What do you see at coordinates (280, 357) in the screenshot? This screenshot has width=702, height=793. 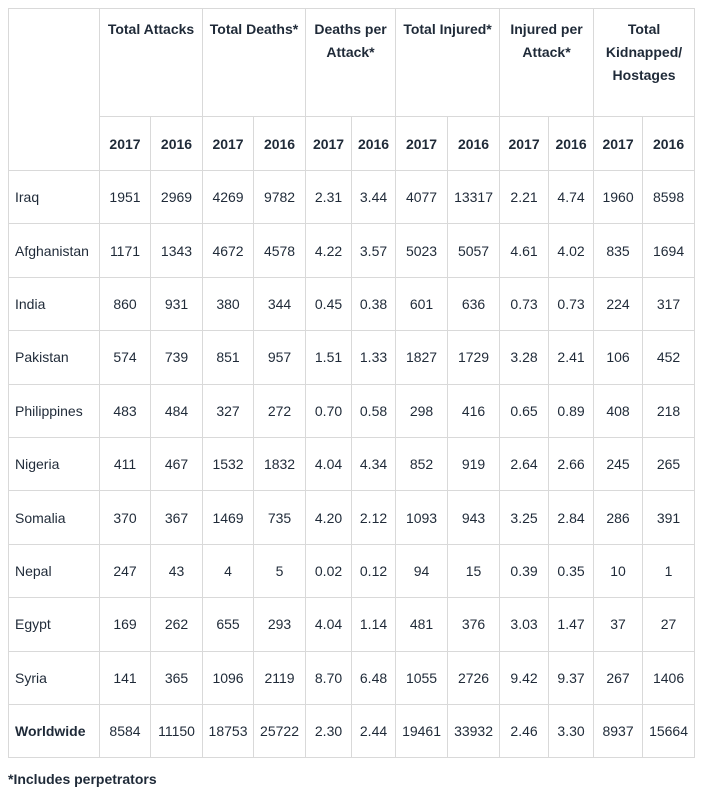 I see `value-cell: 957` at bounding box center [280, 357].